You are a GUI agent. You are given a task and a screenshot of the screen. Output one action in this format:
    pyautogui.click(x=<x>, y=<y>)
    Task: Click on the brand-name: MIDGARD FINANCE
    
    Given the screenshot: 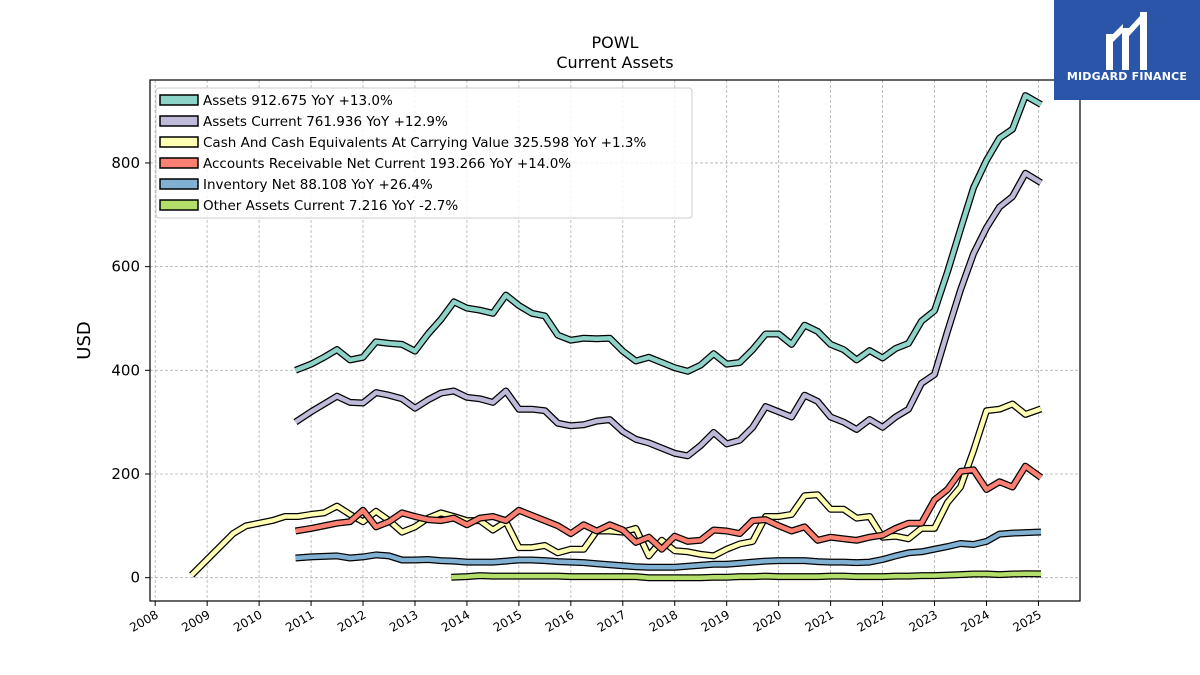 What is the action you would take?
    pyautogui.click(x=1127, y=76)
    